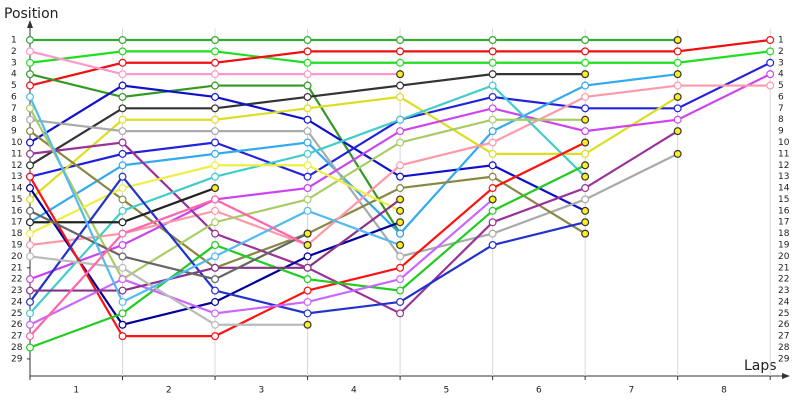 Image resolution: width=800 pixels, height=404 pixels. I want to click on y-tick-label: 4, so click(14, 75).